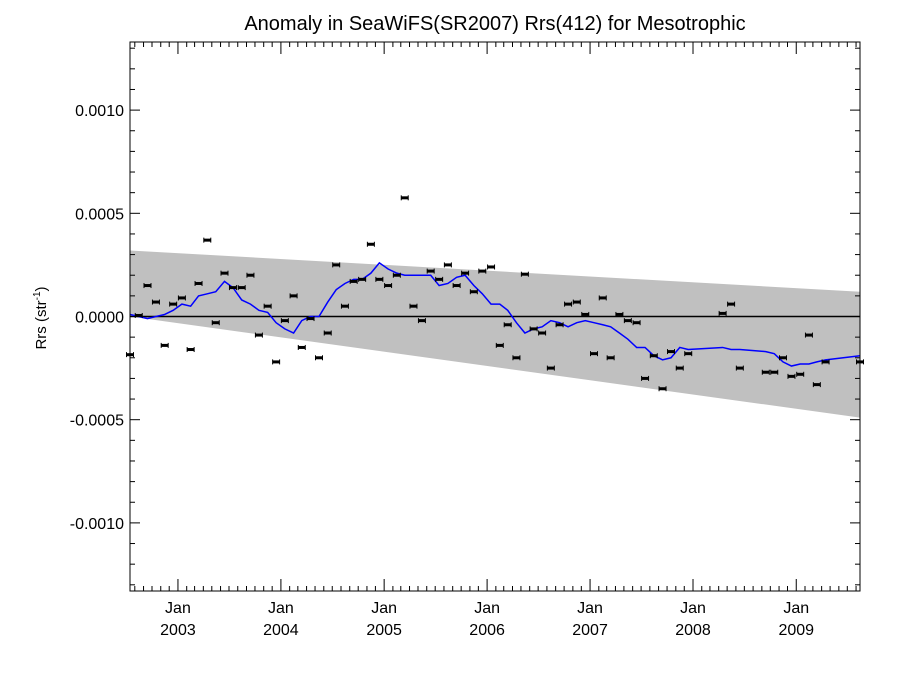 Image resolution: width=900 pixels, height=675 pixels. I want to click on y-axis-label-text: Rrs (str, so click(41, 324).